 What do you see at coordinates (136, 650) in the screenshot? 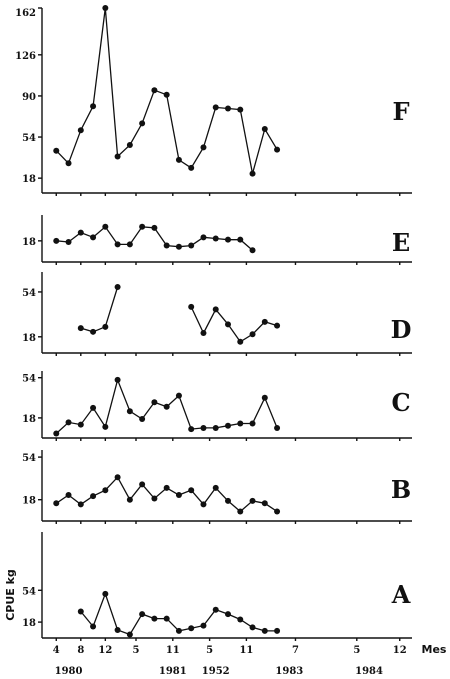
I see `x-tick-label-3: 5` at bounding box center [136, 650].